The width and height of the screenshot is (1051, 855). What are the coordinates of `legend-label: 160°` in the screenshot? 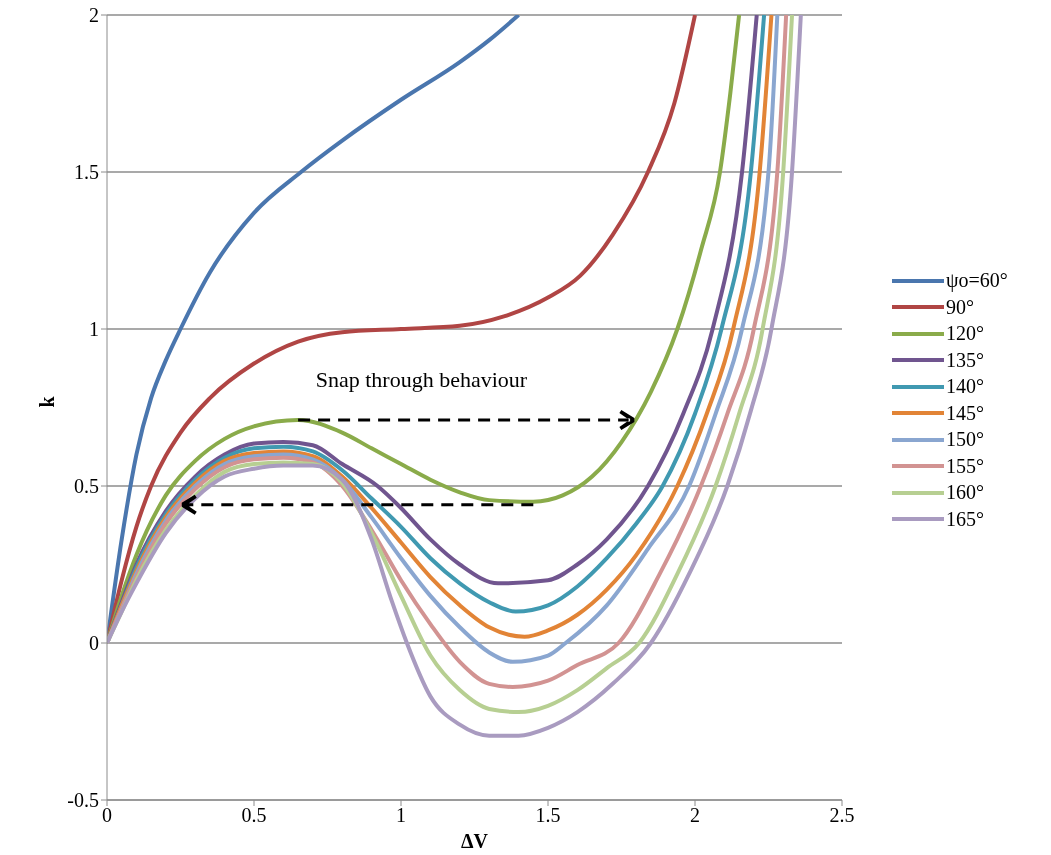 It's located at (965, 493).